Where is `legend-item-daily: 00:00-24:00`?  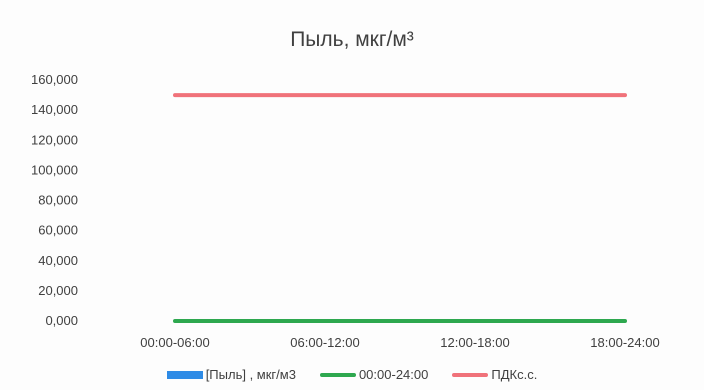 legend-item-daily: 00:00-24:00 is located at coordinates (374, 374).